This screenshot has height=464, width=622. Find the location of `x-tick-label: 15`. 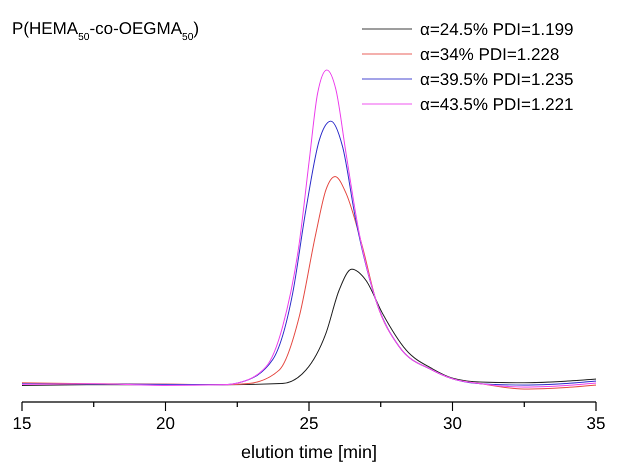

x-tick-label: 15 is located at coordinates (22, 423).